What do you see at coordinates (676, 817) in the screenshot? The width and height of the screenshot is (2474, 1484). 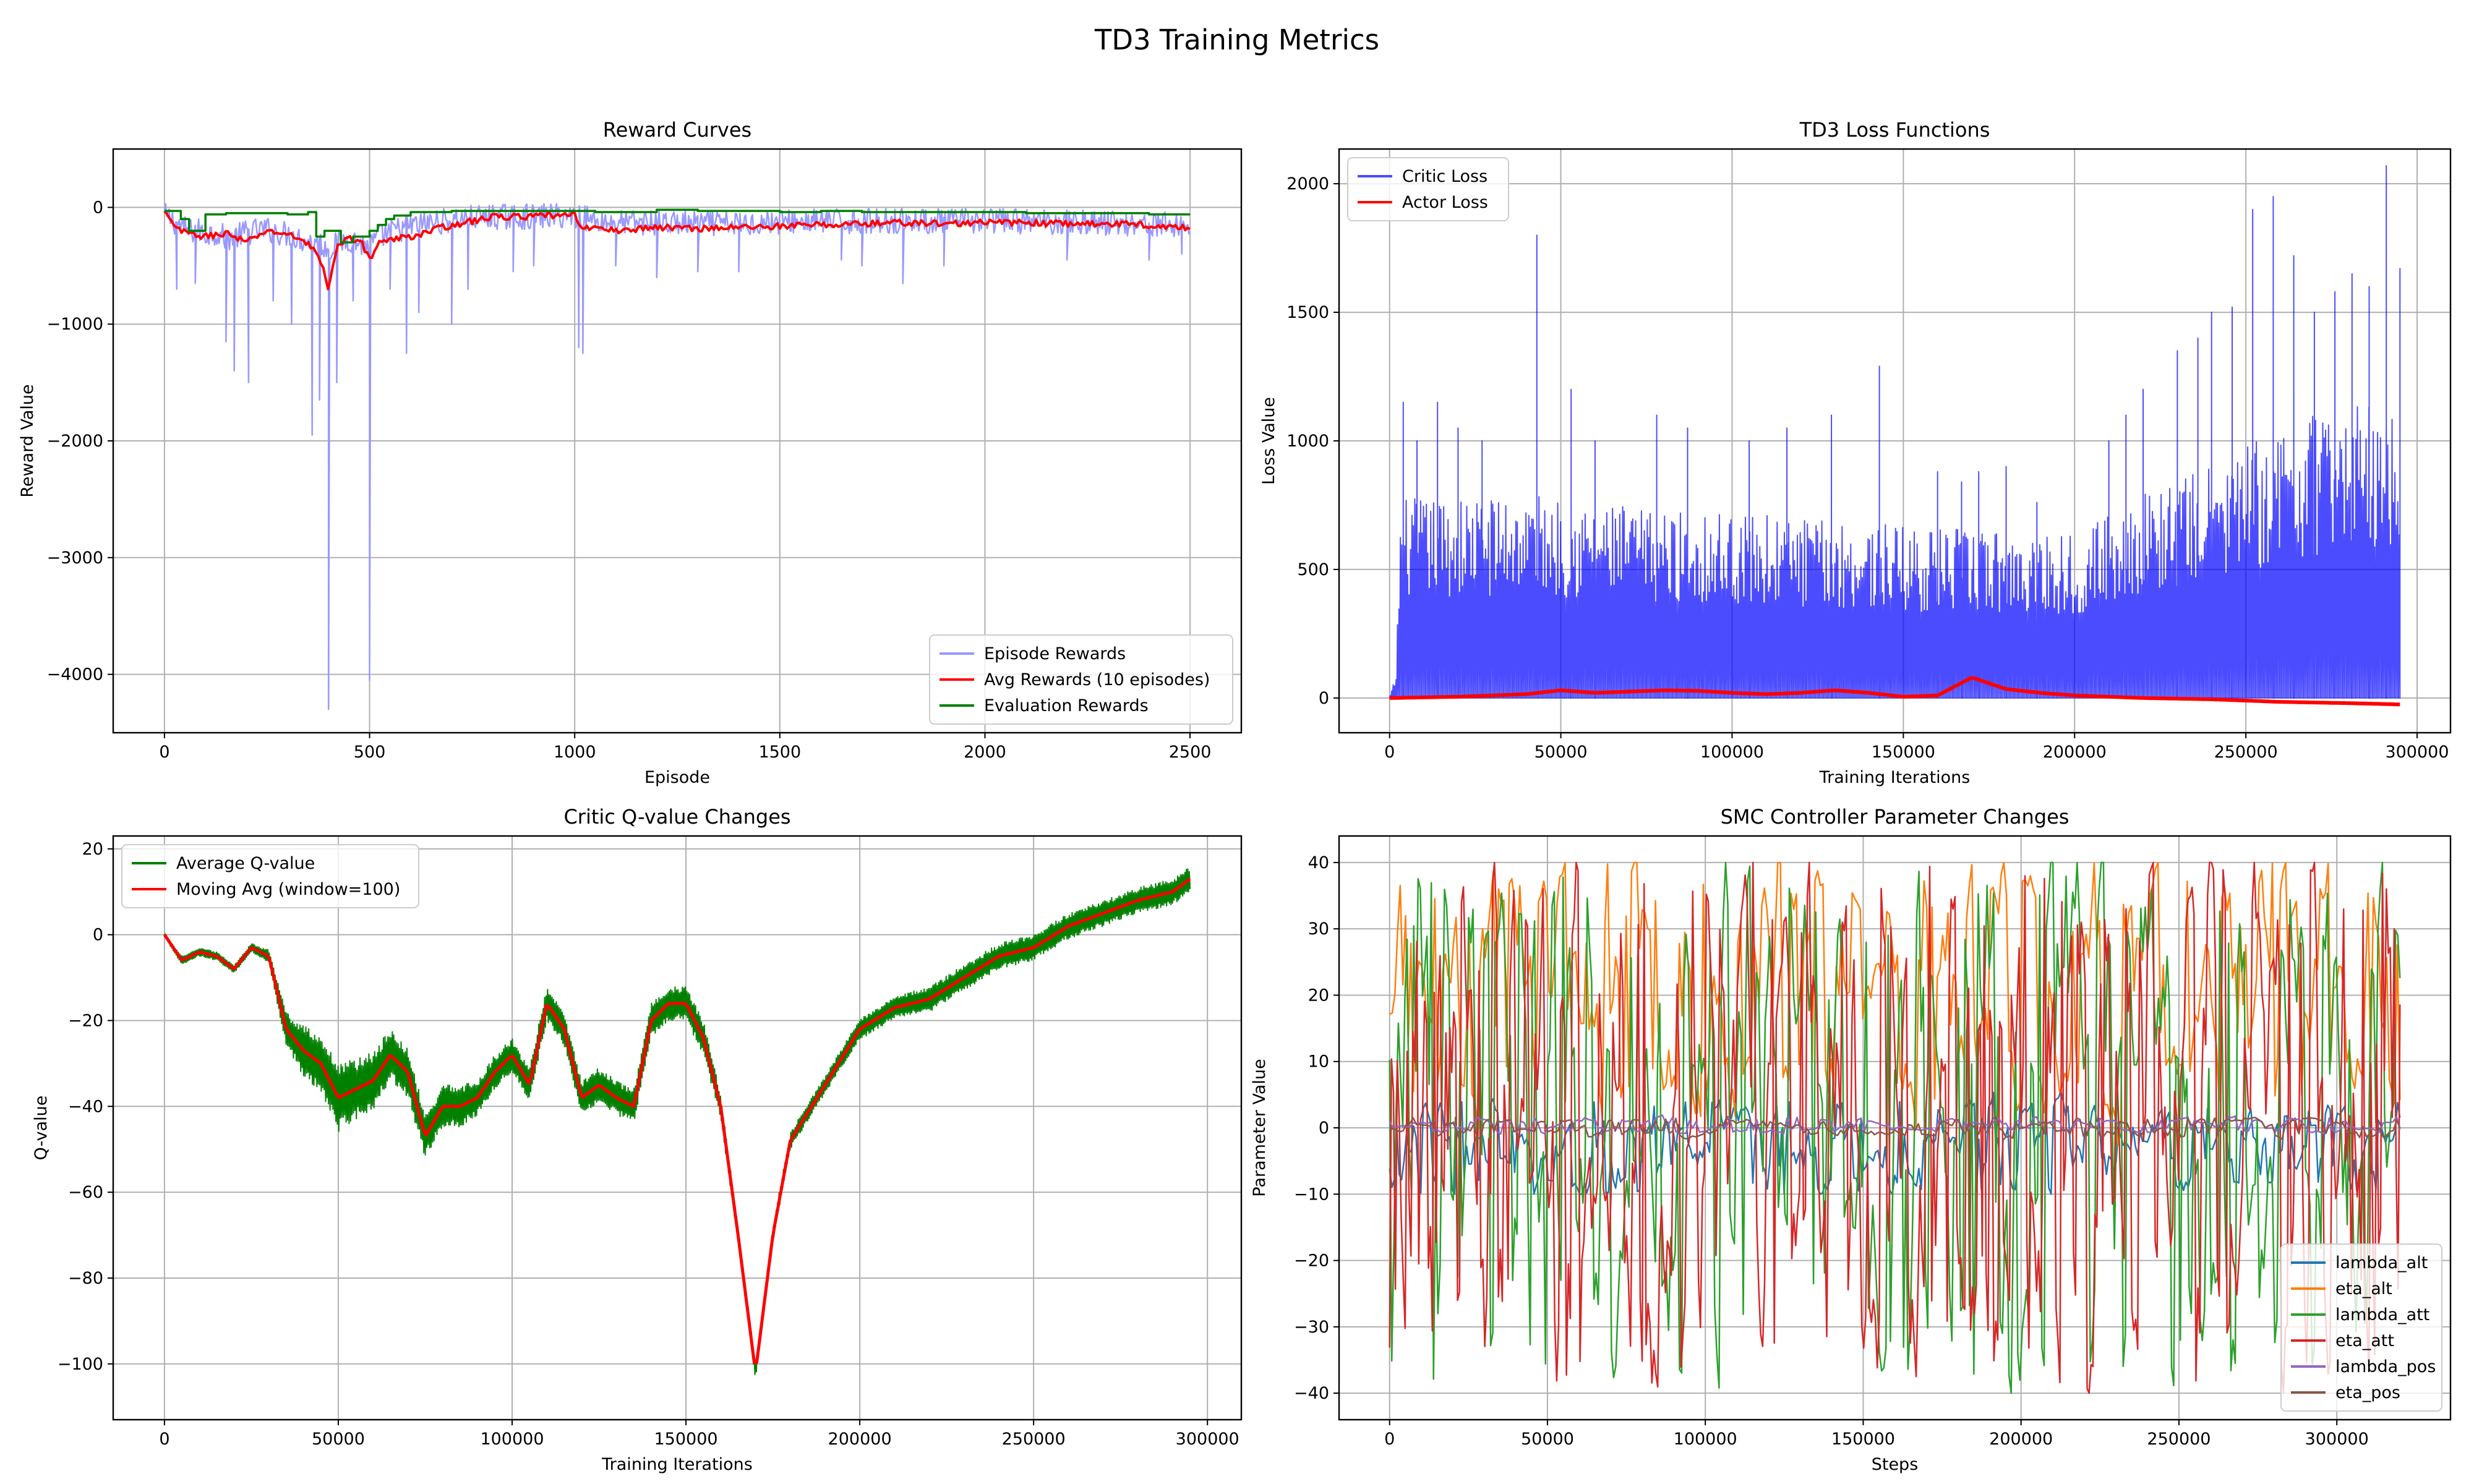 I see `chart-title: Critic Q-value Changes` at bounding box center [676, 817].